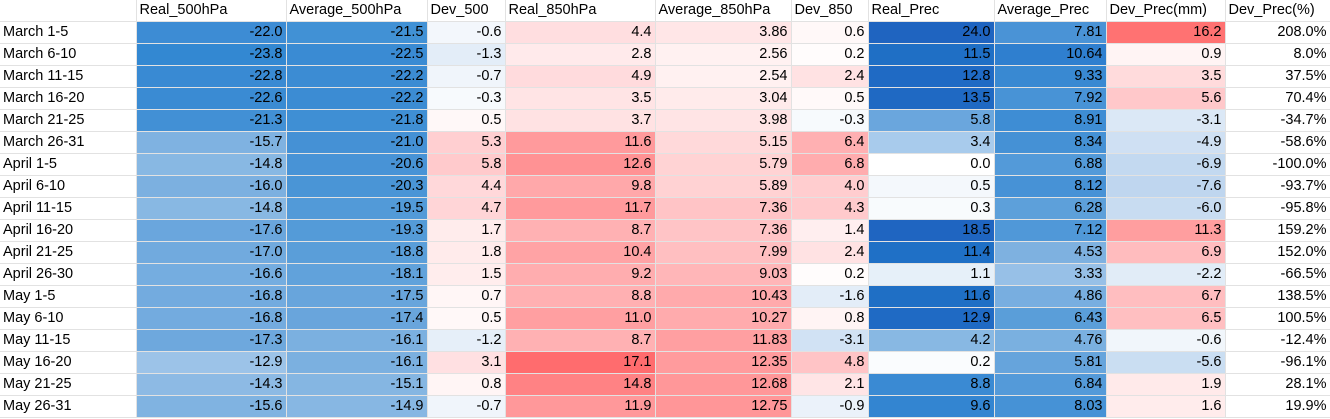  Describe the element at coordinates (211, 208) in the screenshot. I see `cell-real-500hpa: -14.8` at that location.